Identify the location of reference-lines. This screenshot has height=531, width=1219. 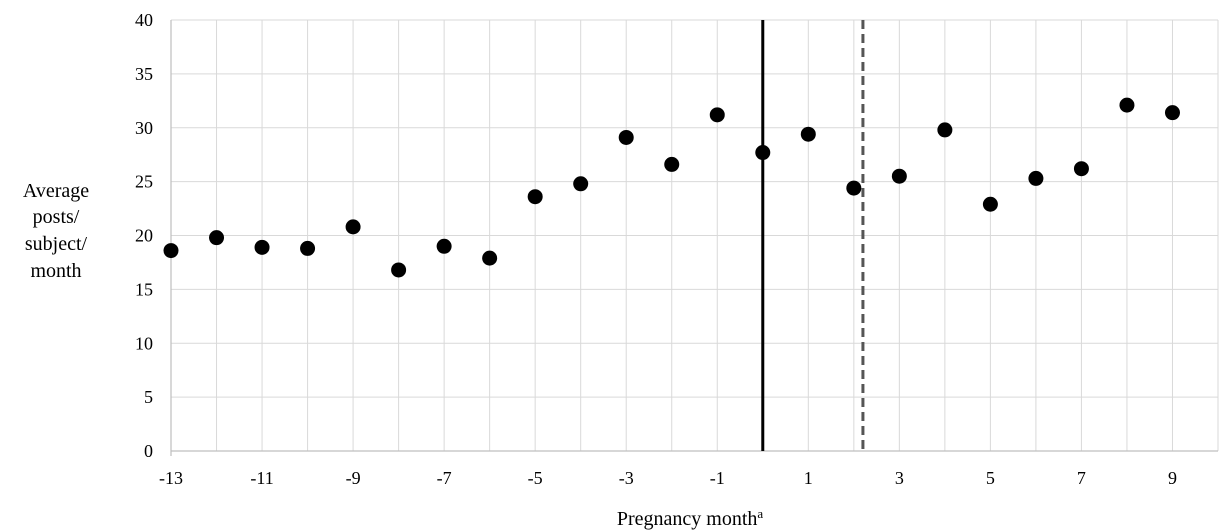
(813, 235).